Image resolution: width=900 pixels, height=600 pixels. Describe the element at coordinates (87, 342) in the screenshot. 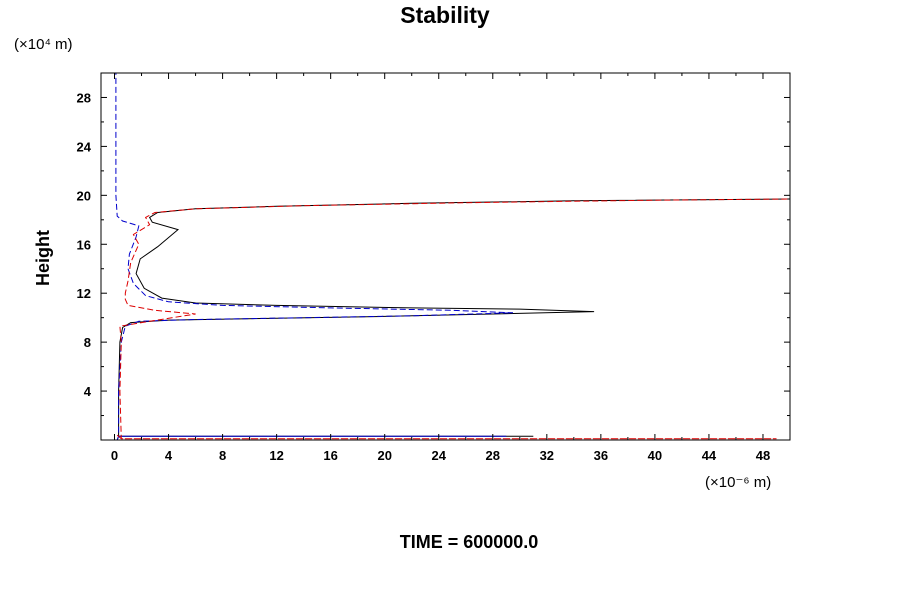

I see `y-tick-label: 8` at that location.